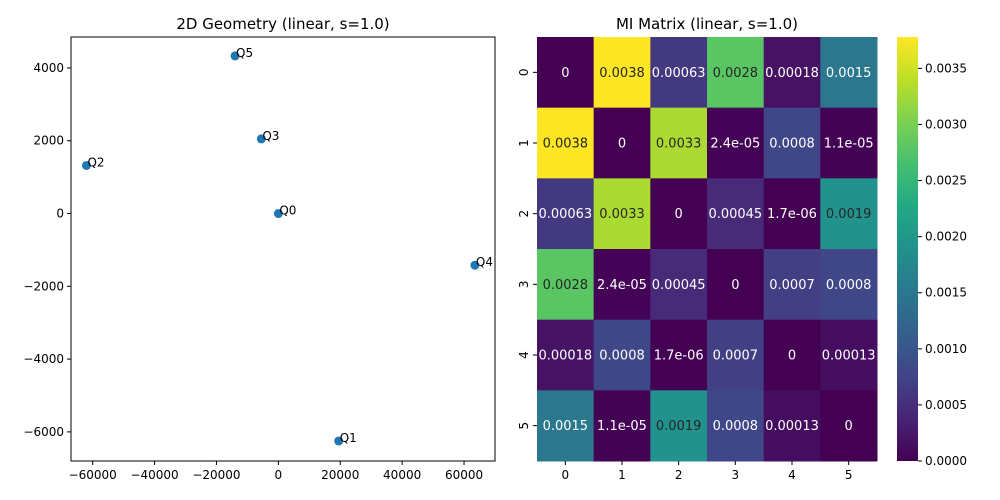 Image resolution: width=1000 pixels, height=500 pixels. What do you see at coordinates (86, 165) in the screenshot?
I see `scatter-point-q2` at bounding box center [86, 165].